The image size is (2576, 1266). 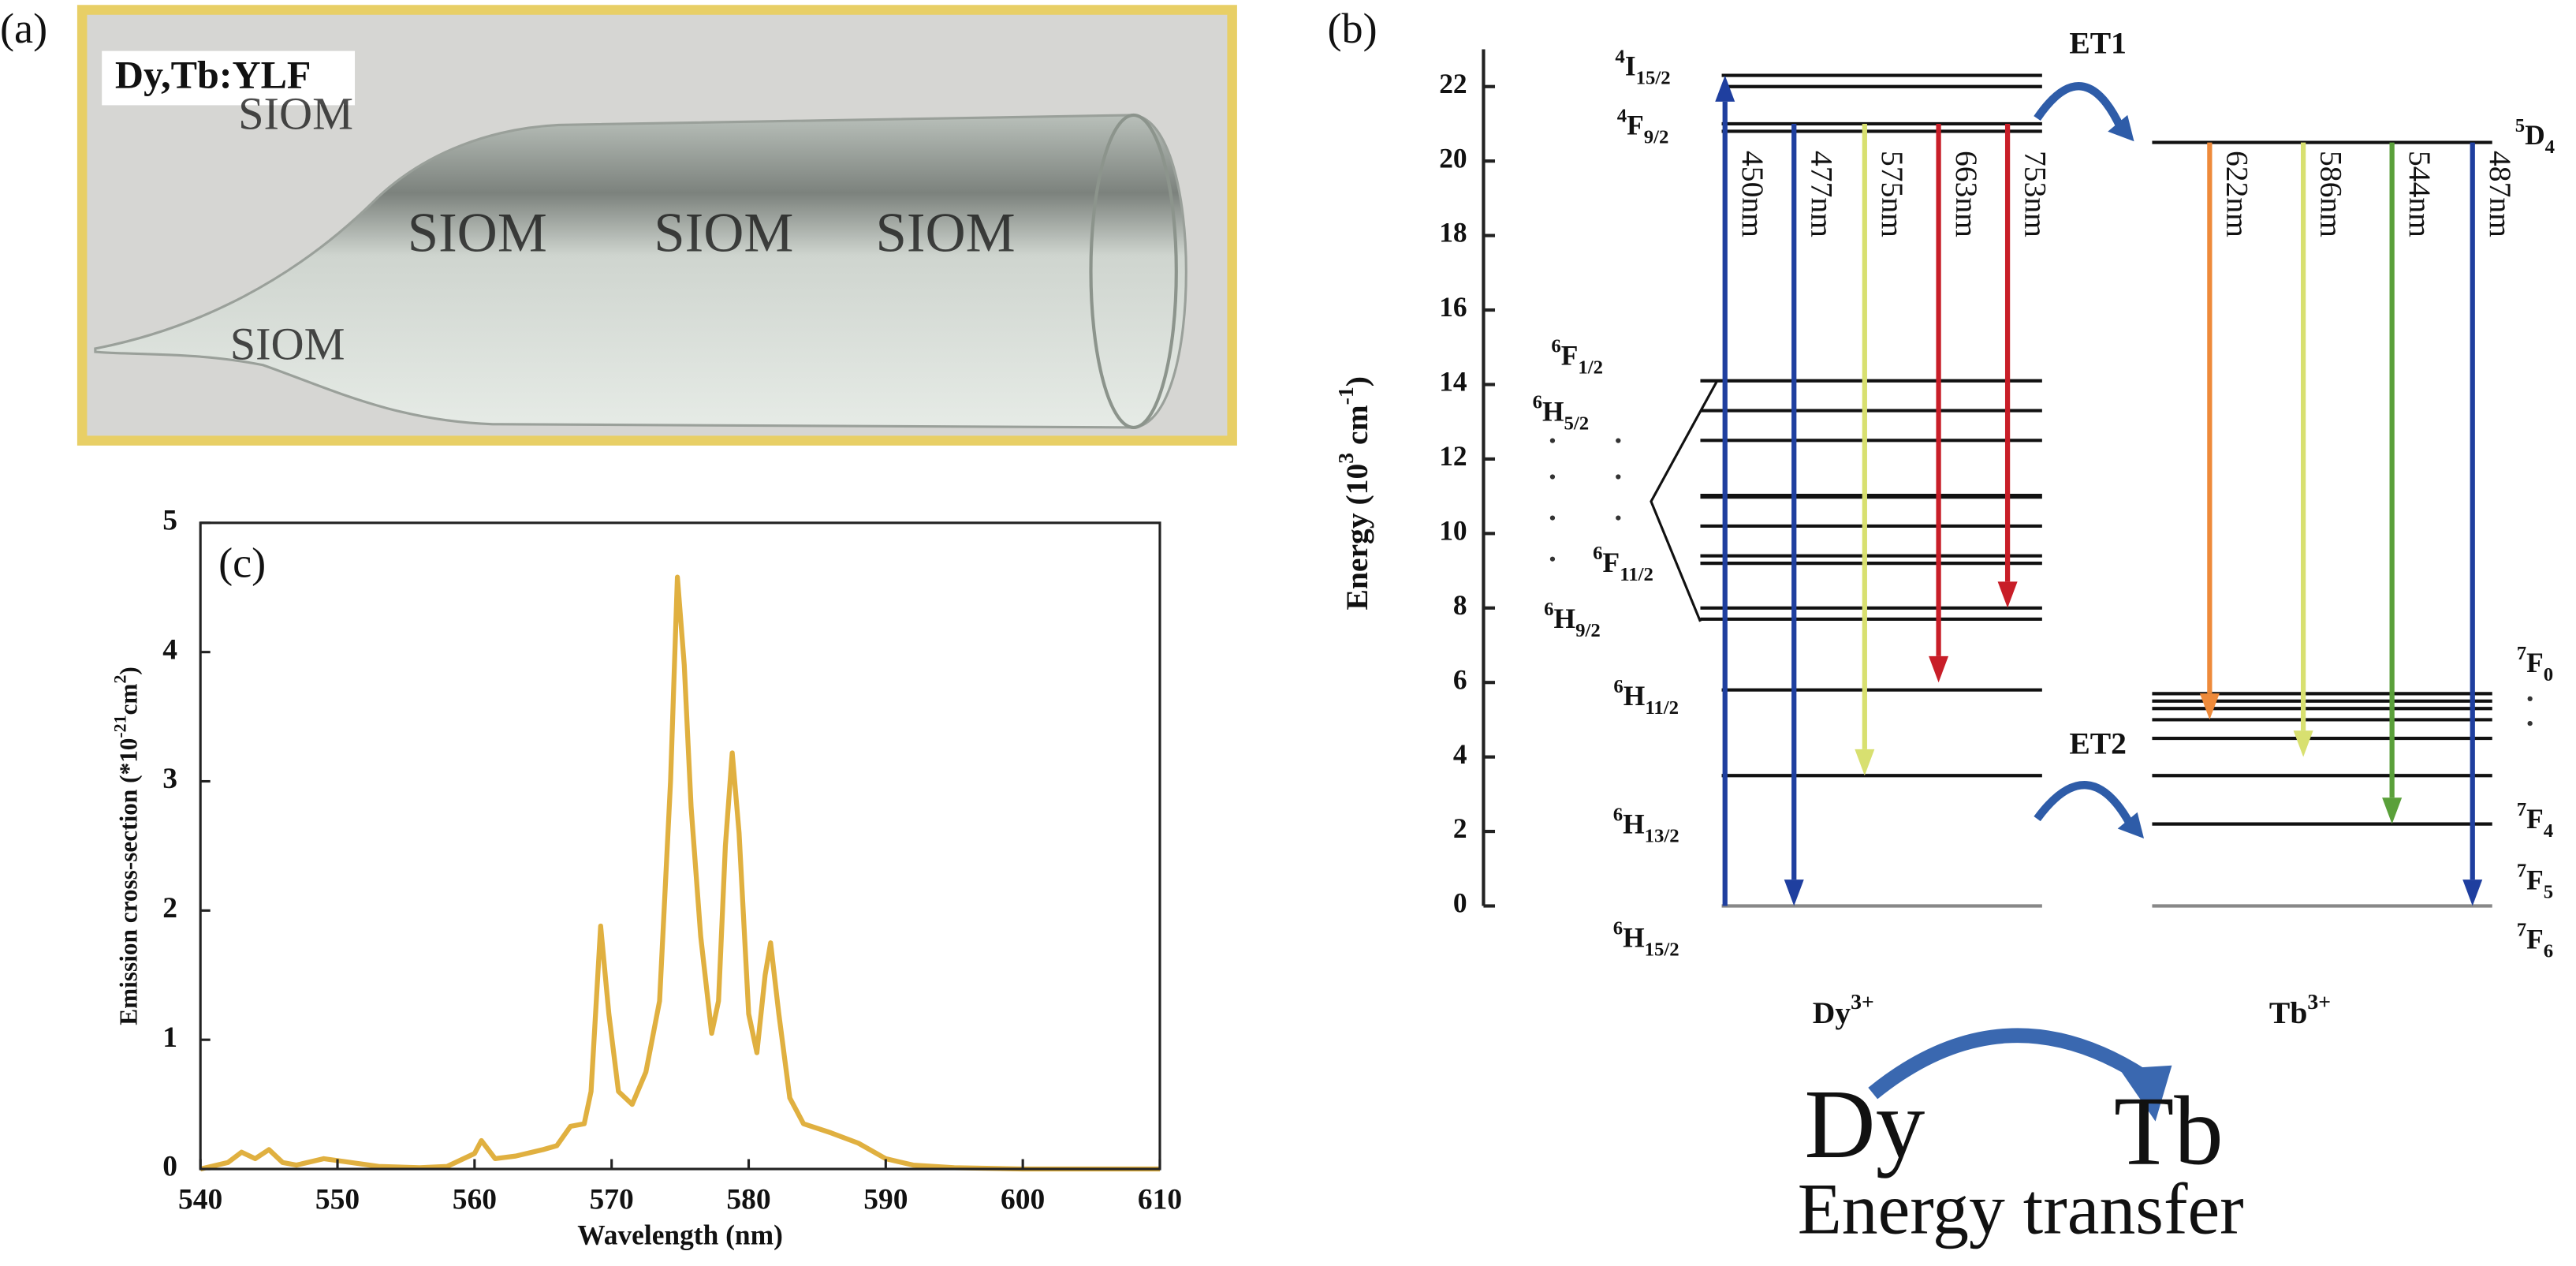 What do you see at coordinates (1590, 368) in the screenshot?
I see `text-part: 1/2` at bounding box center [1590, 368].